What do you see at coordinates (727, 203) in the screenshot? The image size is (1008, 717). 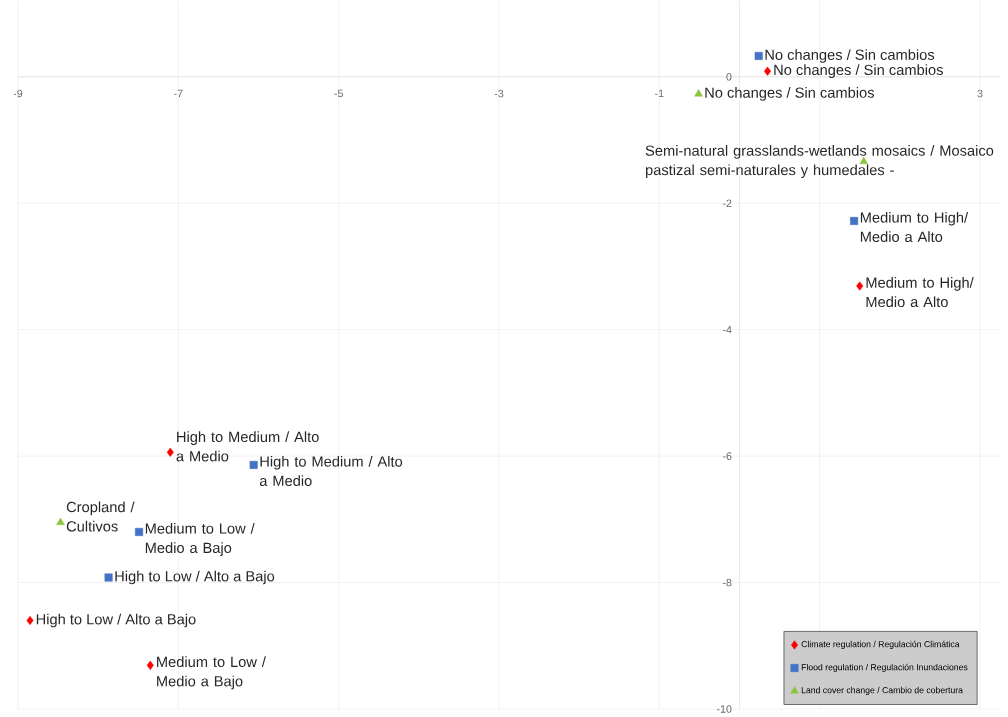 I see `y-tick-label: -2` at bounding box center [727, 203].